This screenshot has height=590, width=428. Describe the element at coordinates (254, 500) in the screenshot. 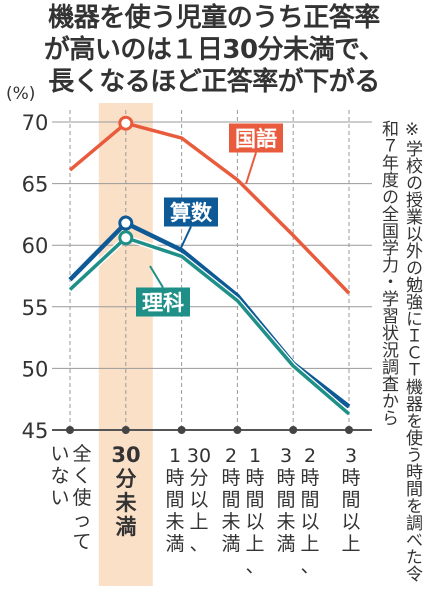

I see `x-tick-label-col-6-char-2: 間` at that location.